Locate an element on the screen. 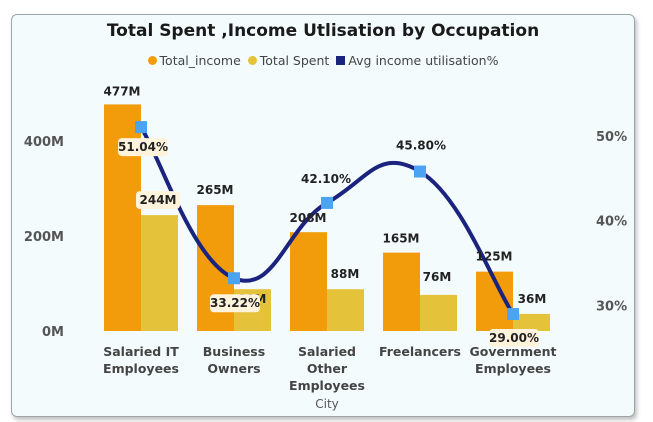 The width and height of the screenshot is (653, 422). data-label-total-spent: 36M is located at coordinates (532, 299).